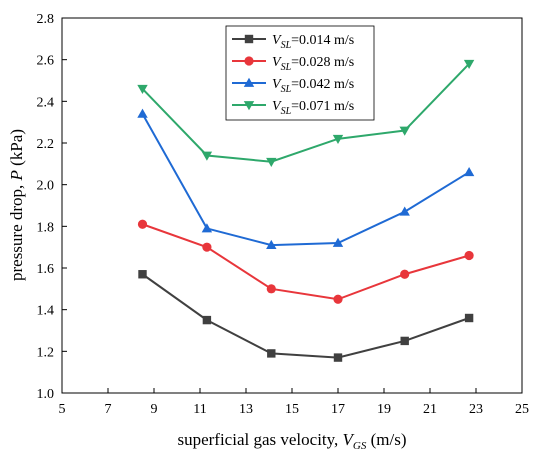 The width and height of the screenshot is (550, 462). Describe the element at coordinates (384, 409) in the screenshot. I see `x-tick-label: 19` at that location.